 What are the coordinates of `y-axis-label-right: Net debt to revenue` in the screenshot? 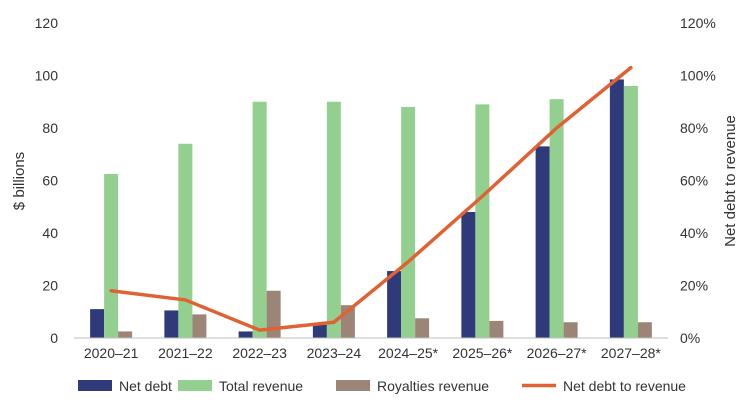 It's located at (730, 181).